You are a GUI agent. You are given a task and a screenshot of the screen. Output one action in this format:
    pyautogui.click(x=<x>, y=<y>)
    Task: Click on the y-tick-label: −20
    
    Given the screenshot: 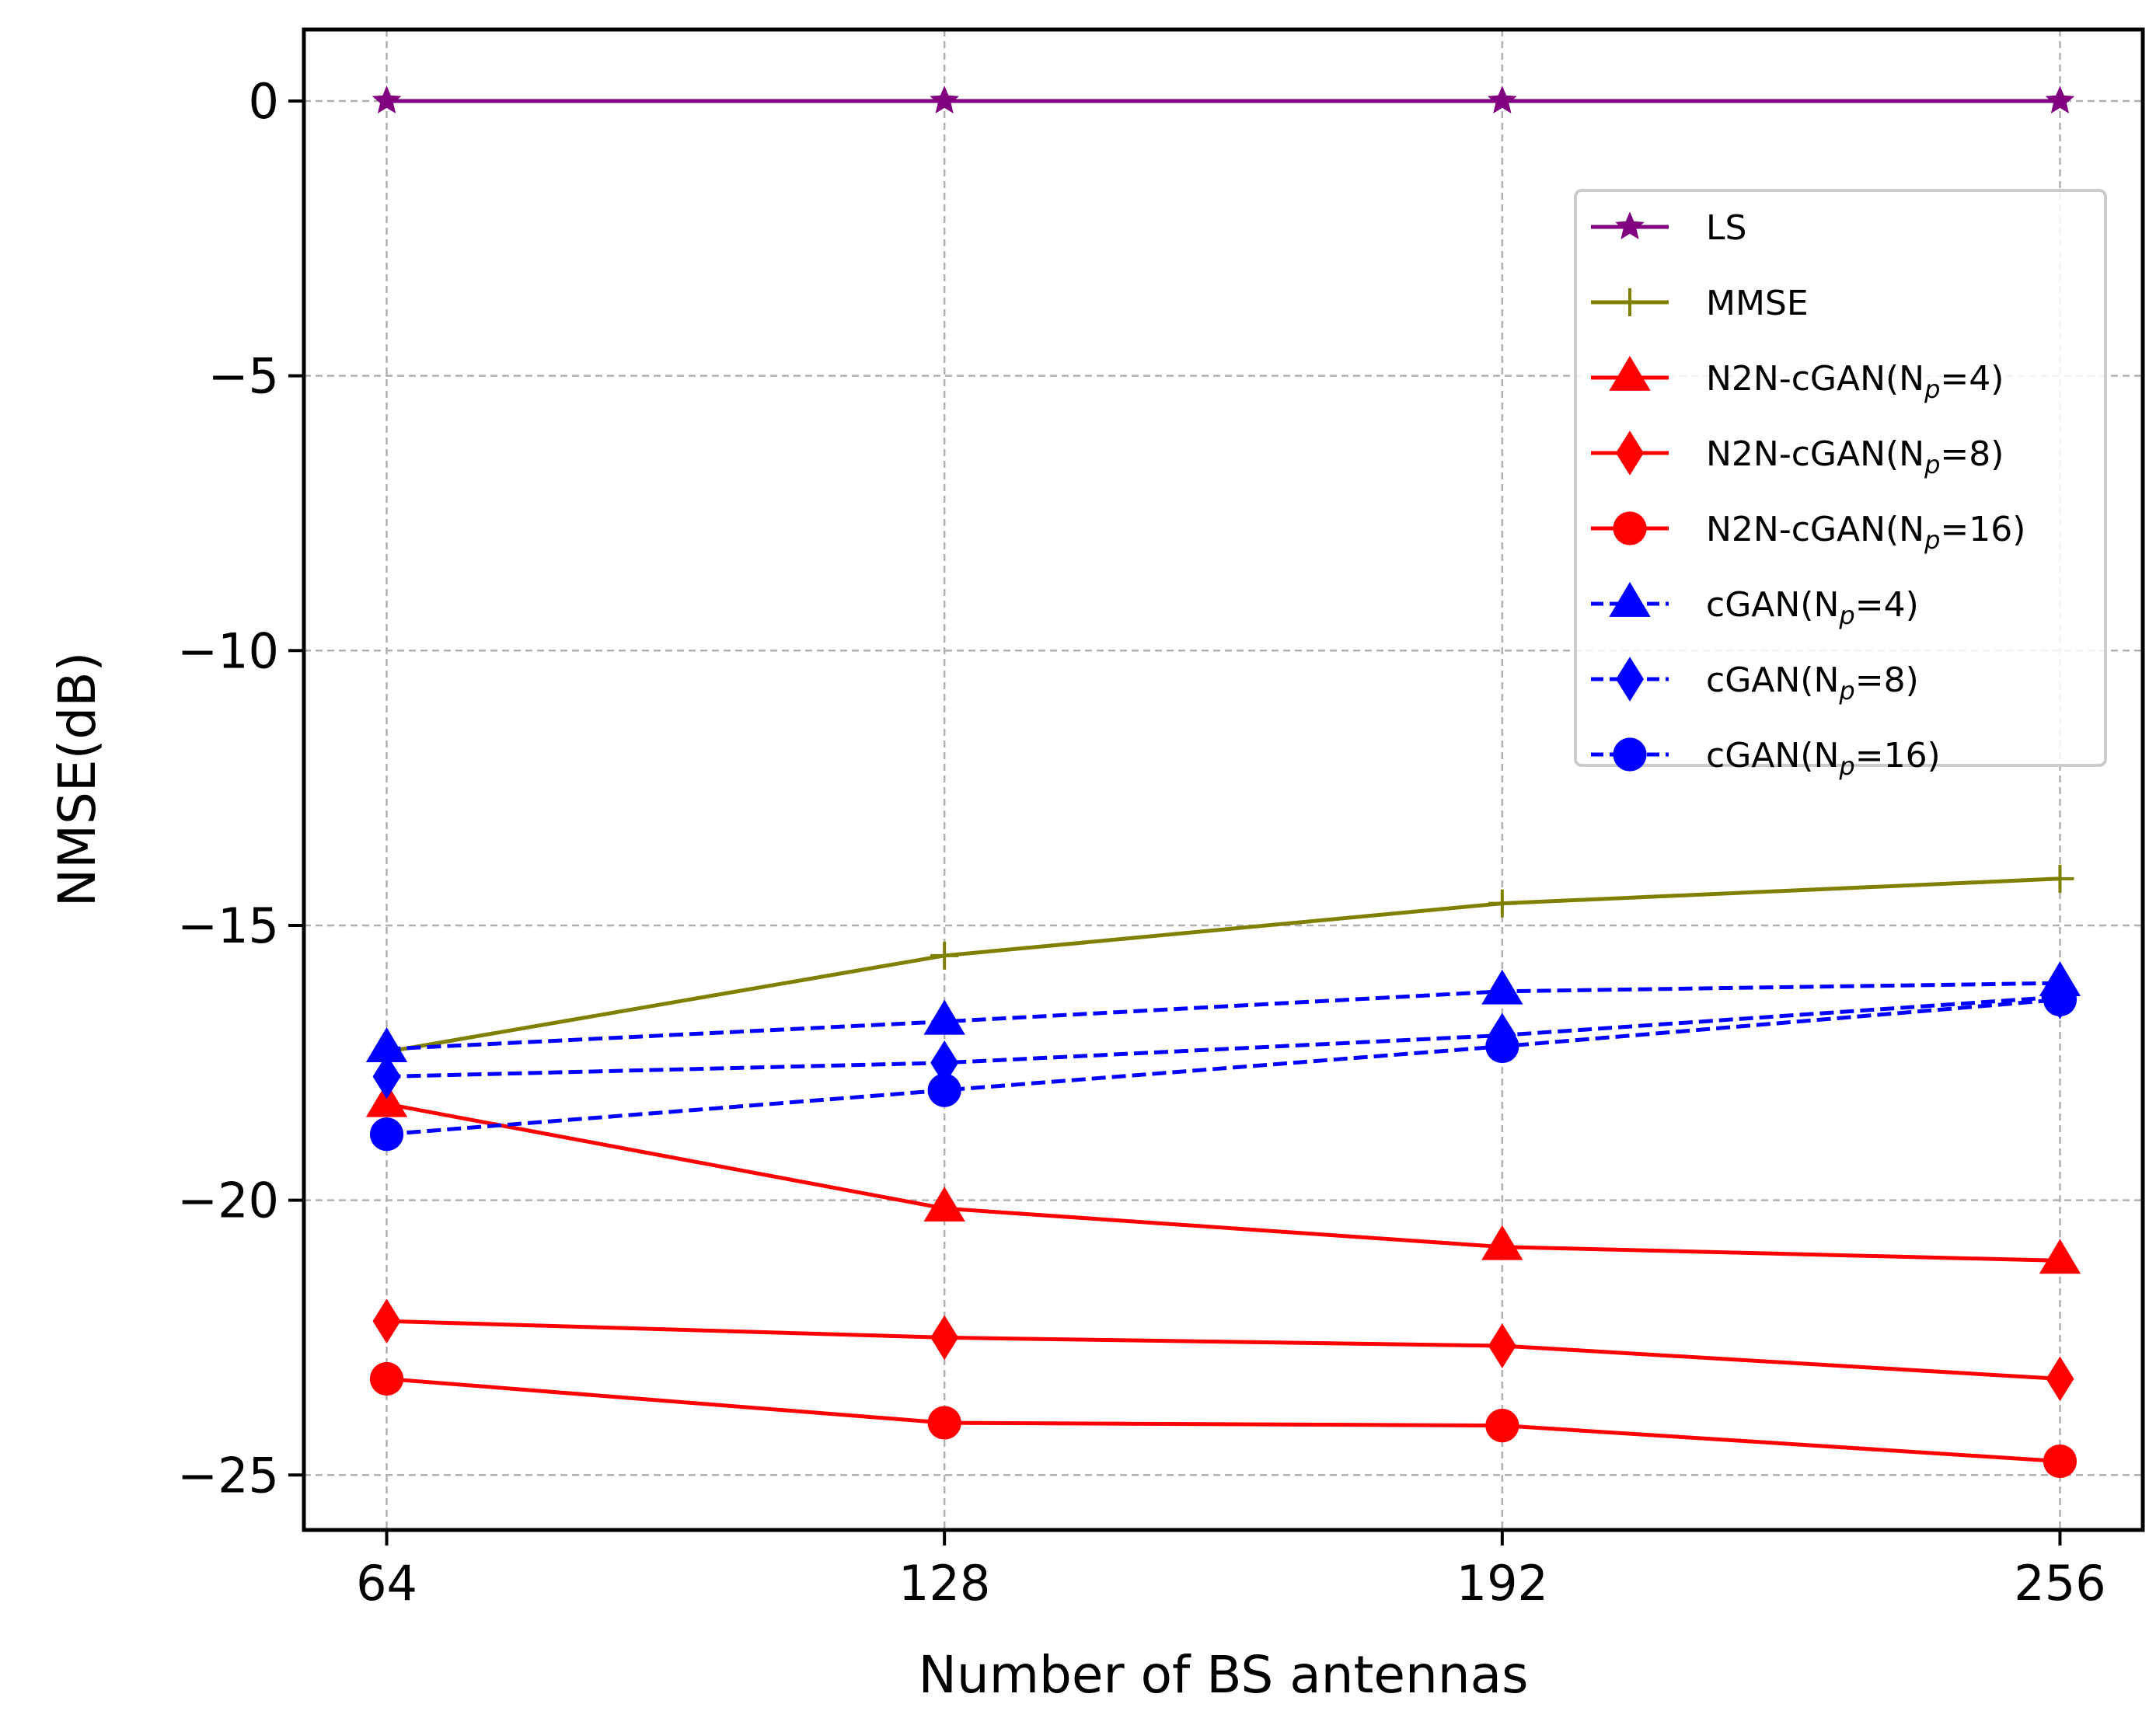 What is the action you would take?
    pyautogui.click(x=228, y=1201)
    